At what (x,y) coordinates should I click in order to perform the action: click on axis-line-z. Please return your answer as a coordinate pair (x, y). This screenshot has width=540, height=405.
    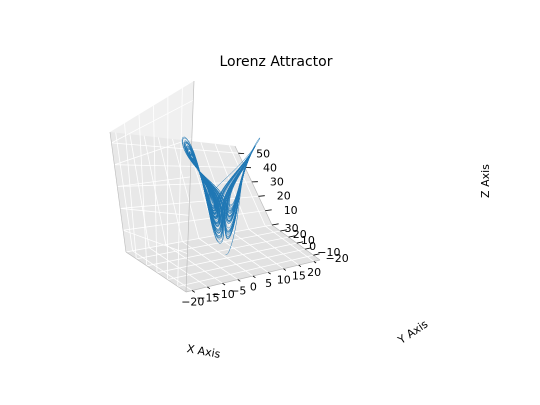
    Looking at the image, I should click on (253, 185).